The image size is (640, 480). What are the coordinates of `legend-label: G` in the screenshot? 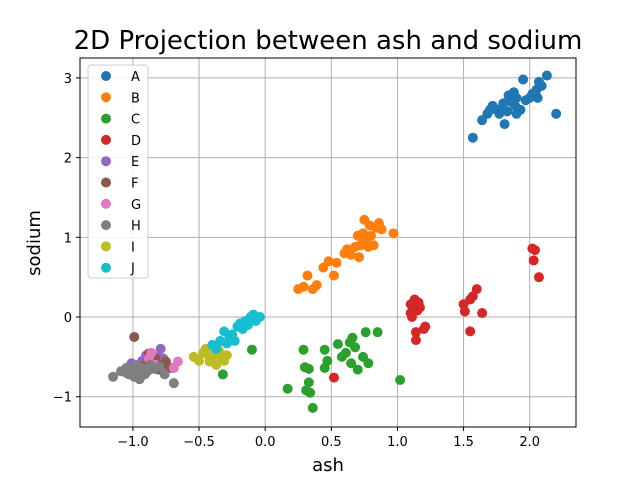 It's located at (136, 205).